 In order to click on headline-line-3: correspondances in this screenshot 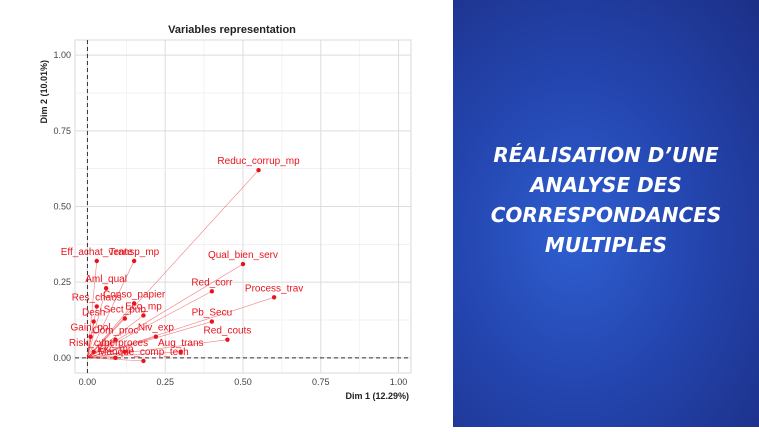, I will do `click(606, 214)`.